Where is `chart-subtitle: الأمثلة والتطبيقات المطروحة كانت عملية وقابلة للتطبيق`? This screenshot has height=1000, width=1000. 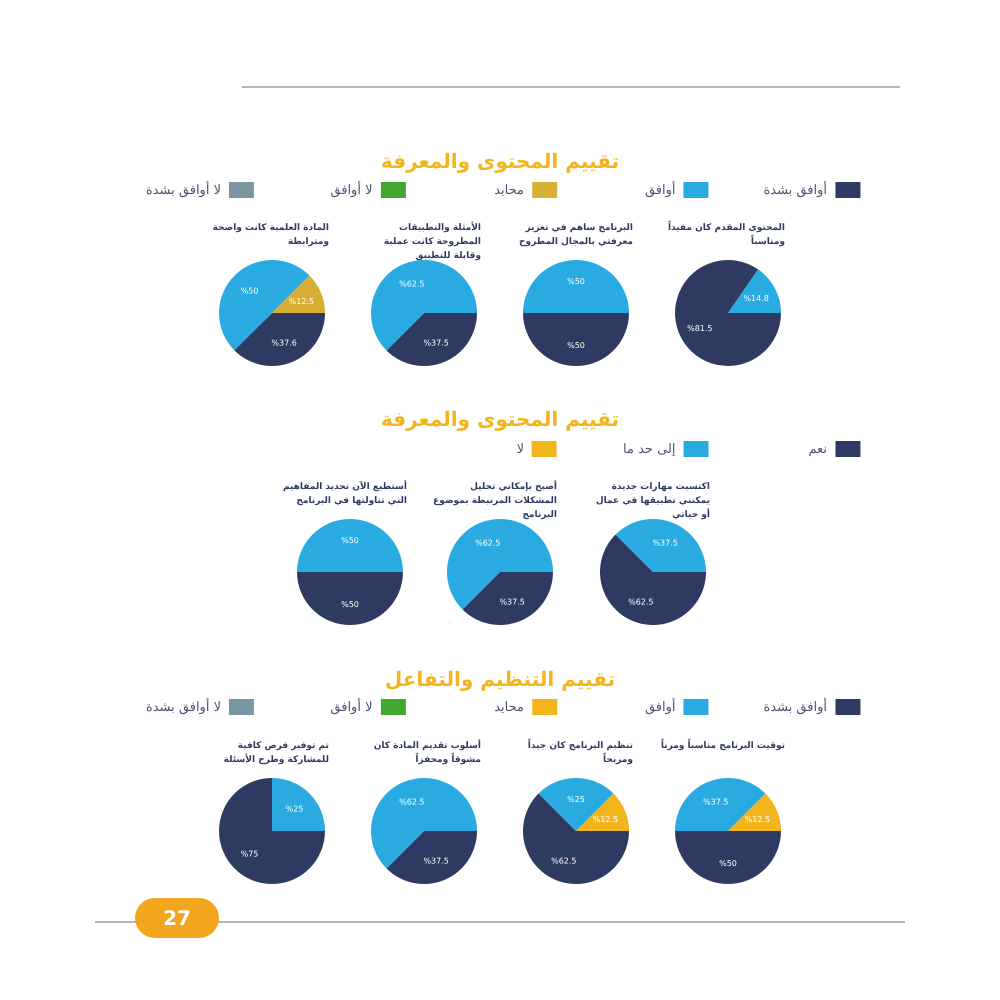 chart-subtitle: الأمثلة والتطبيقات المطروحة كانت عملية وقابلة للتطبيق is located at coordinates (431, 242).